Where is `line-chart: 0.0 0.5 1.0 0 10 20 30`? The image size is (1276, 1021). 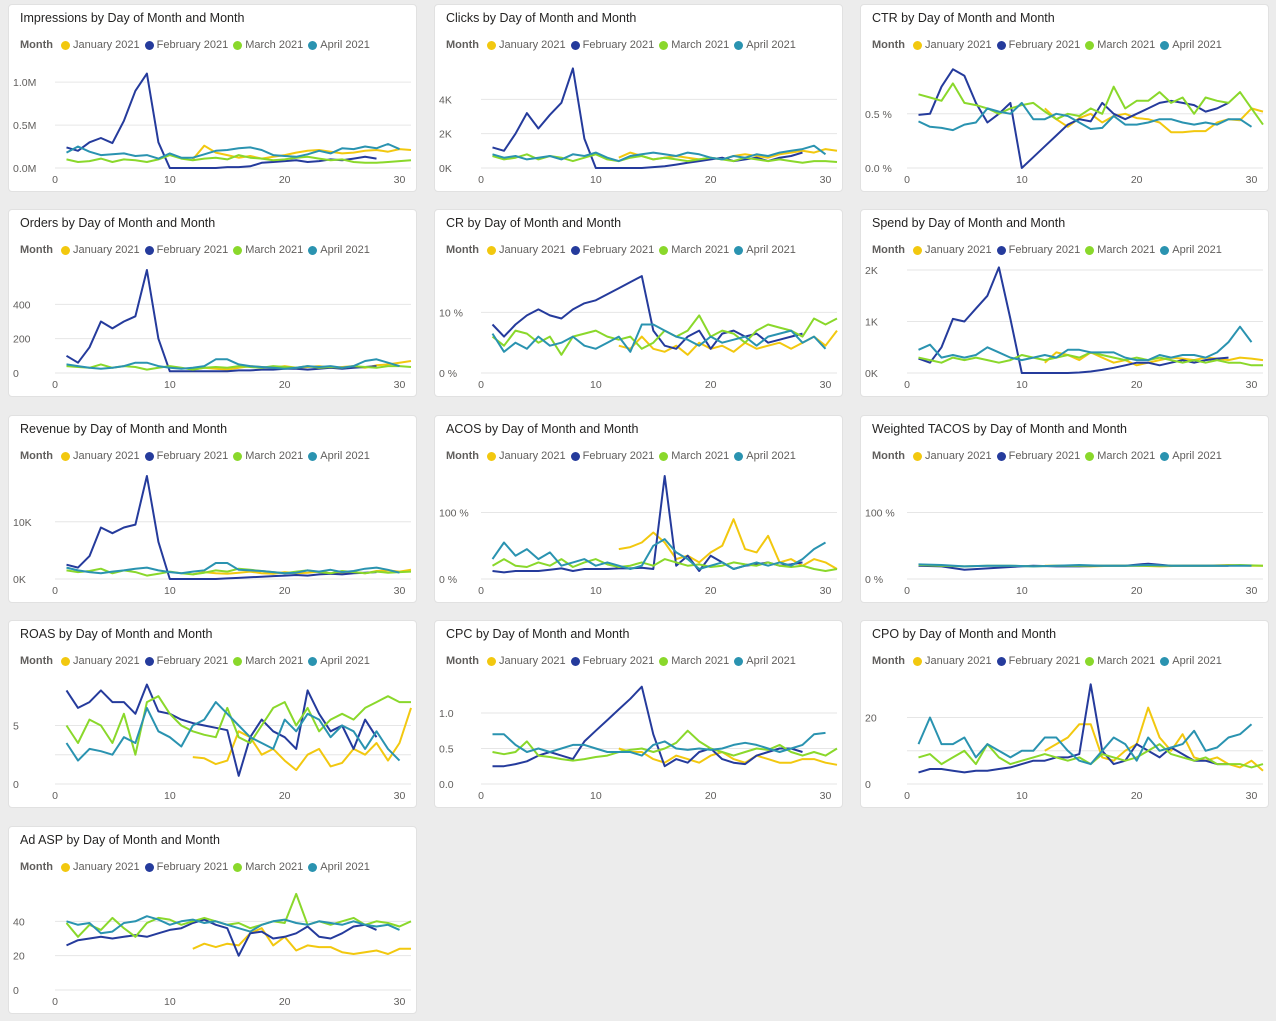 line-chart: 0.0 0.5 1.0 0 10 20 30 is located at coordinates (639, 714).